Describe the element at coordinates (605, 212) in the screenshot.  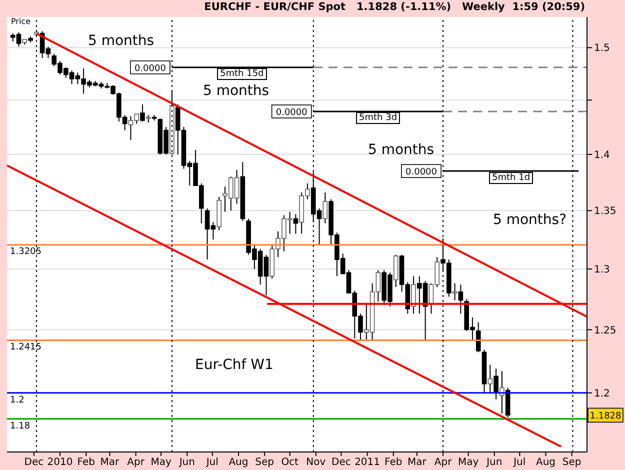
I see `y-tick-label: 1.35` at that location.